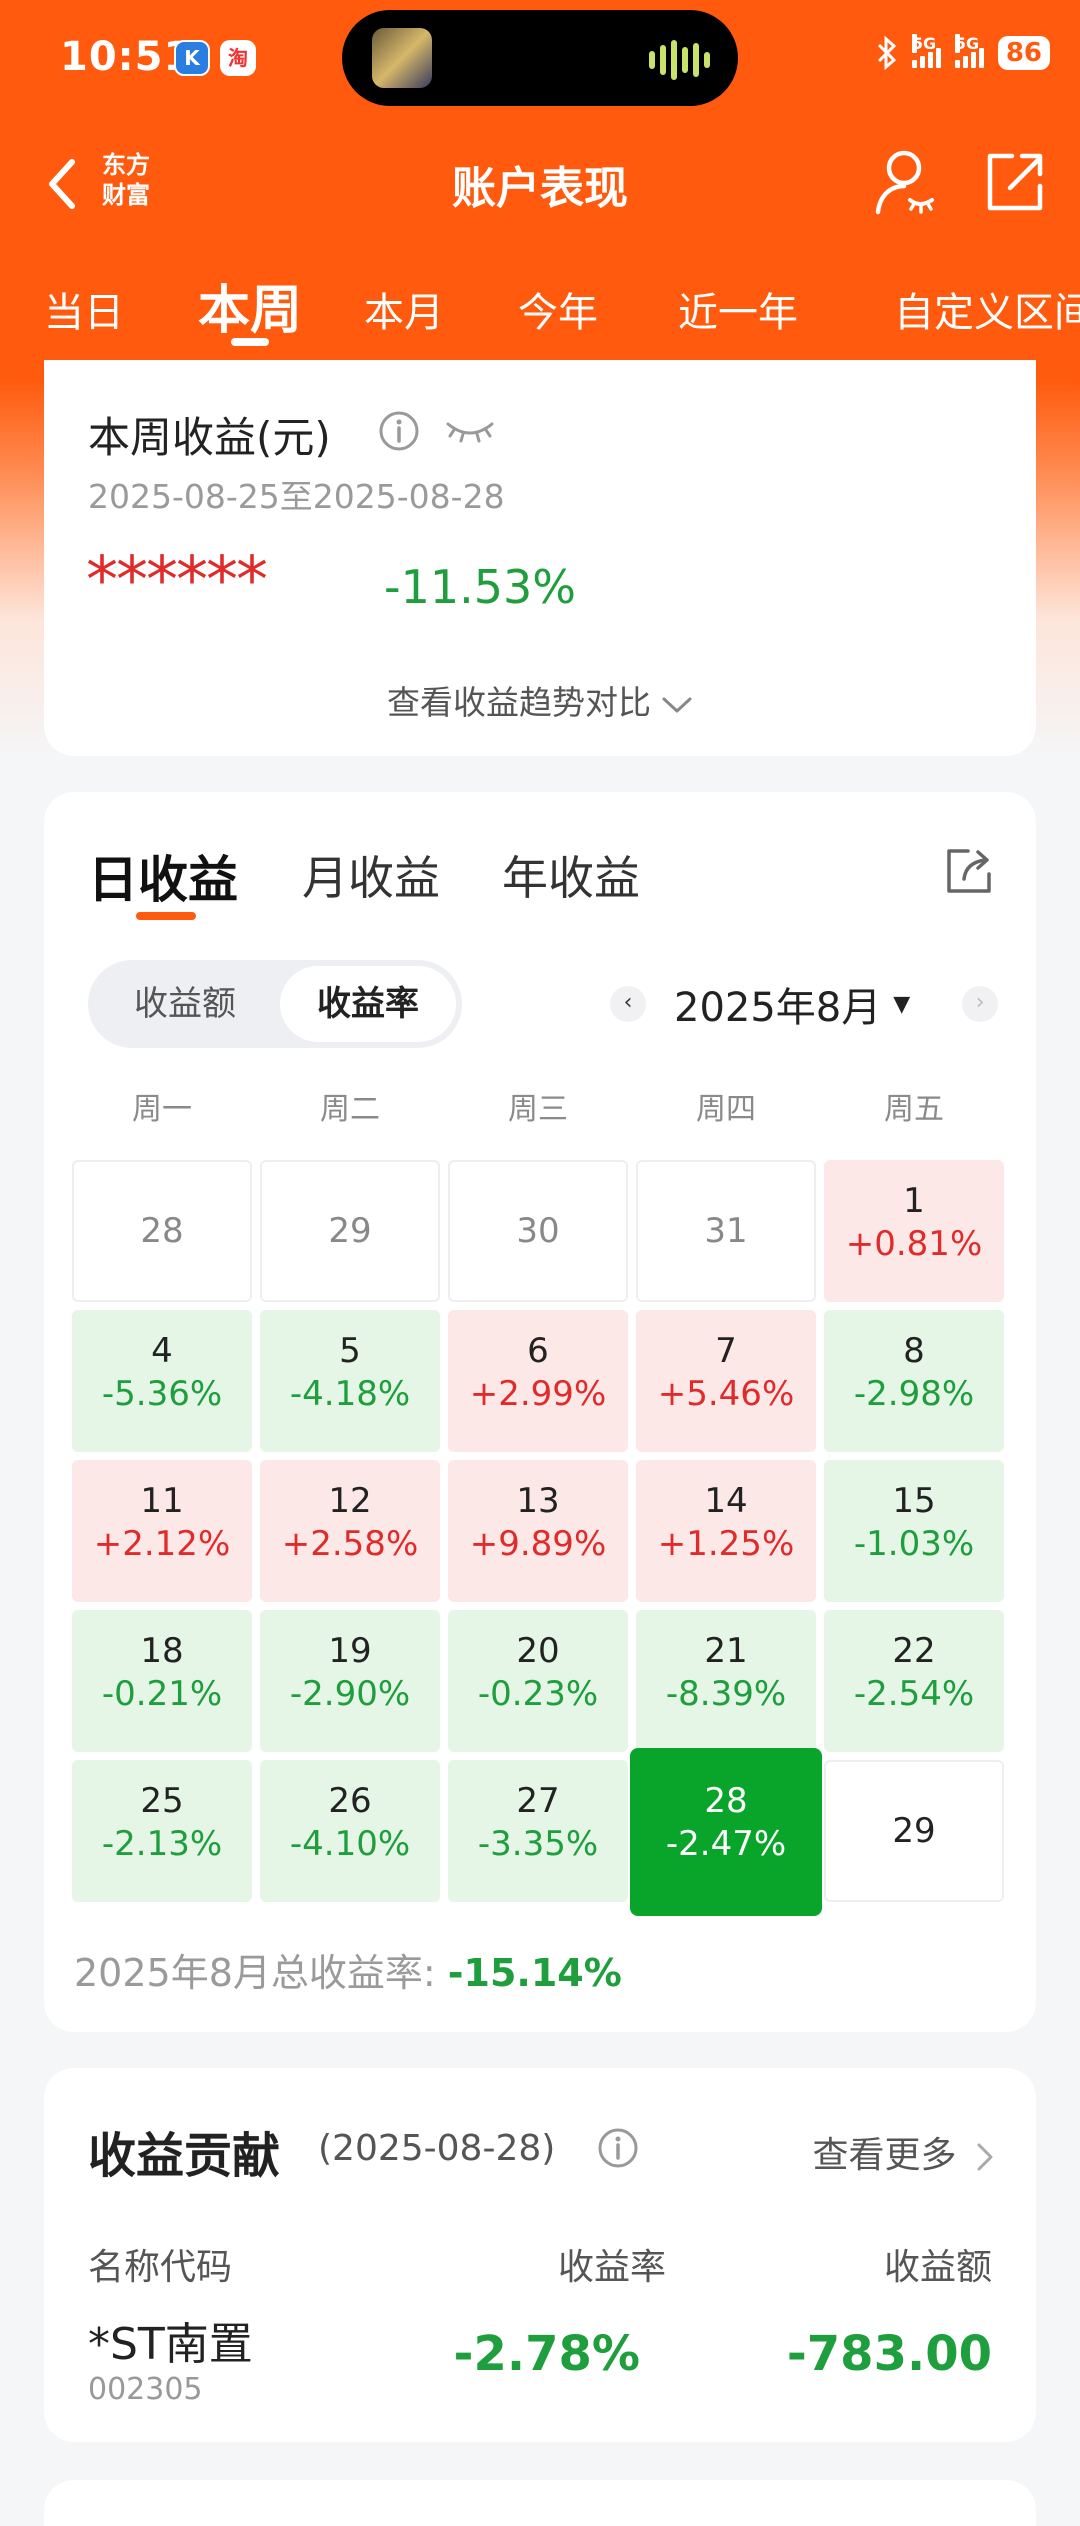 The image size is (1080, 2526). I want to click on calendar-day-cell: 22 -2.54%, so click(914, 1681).